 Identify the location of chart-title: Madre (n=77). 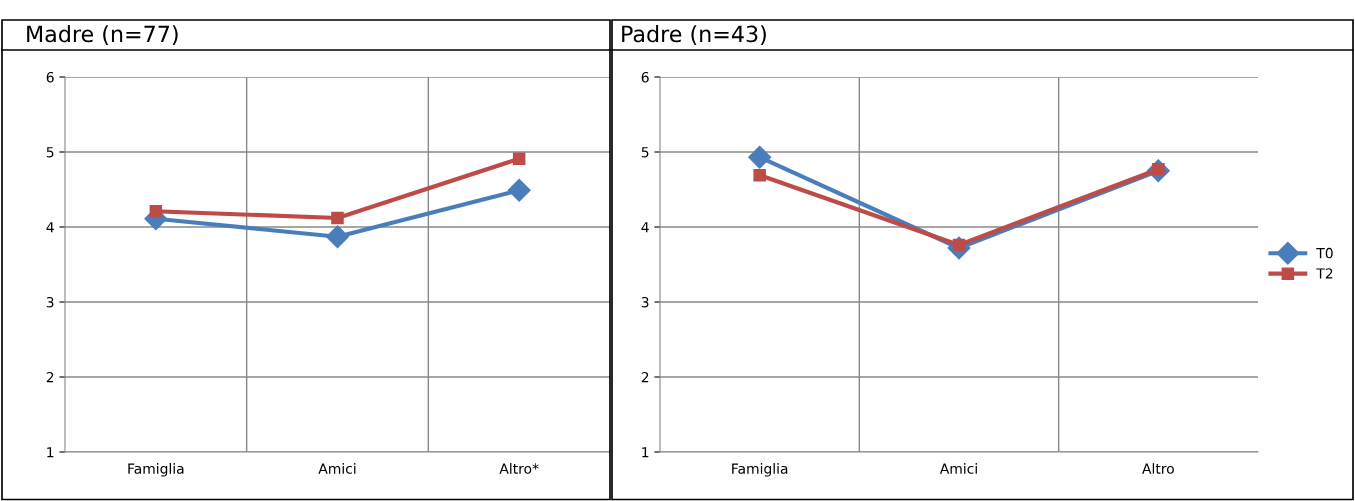
(102, 35).